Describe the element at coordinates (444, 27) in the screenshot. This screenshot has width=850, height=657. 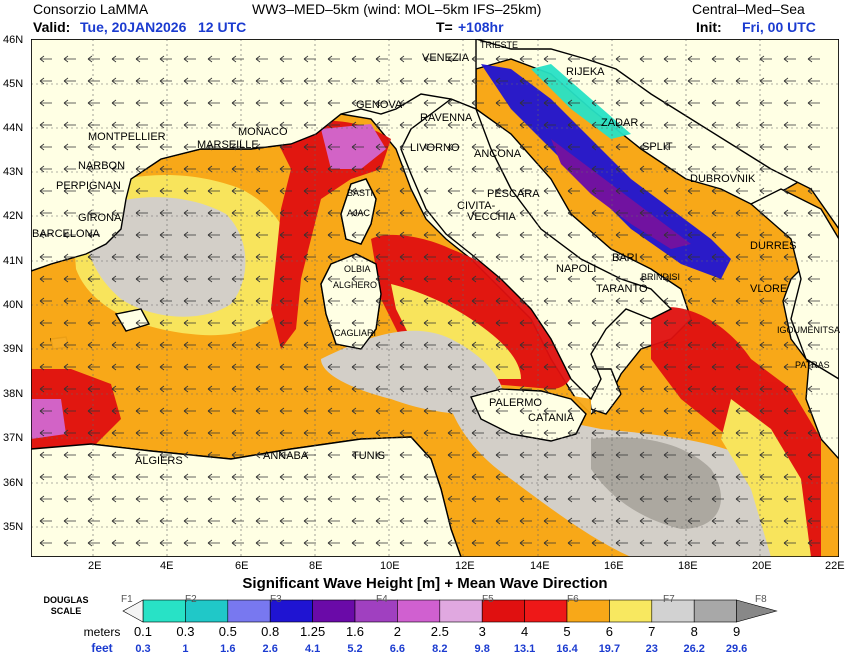
I see `forecast-hour-label: T=` at that location.